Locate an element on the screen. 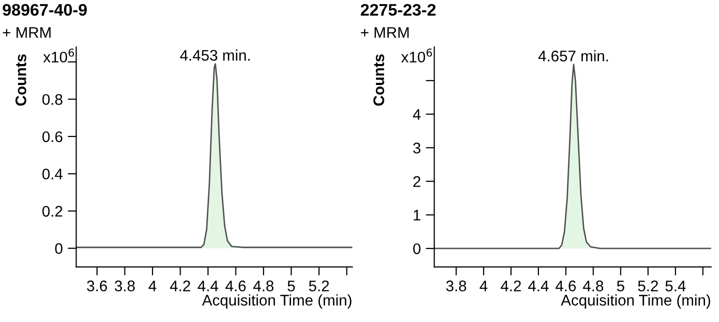 This screenshot has height=322, width=719. x-tick-label: 5.4 is located at coordinates (675, 286).